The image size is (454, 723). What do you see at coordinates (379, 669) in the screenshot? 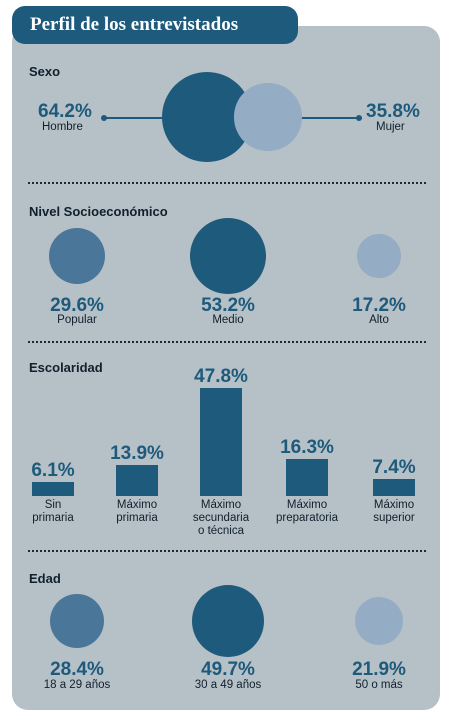
I see `edad-3-value: 21.9%` at bounding box center [379, 669].